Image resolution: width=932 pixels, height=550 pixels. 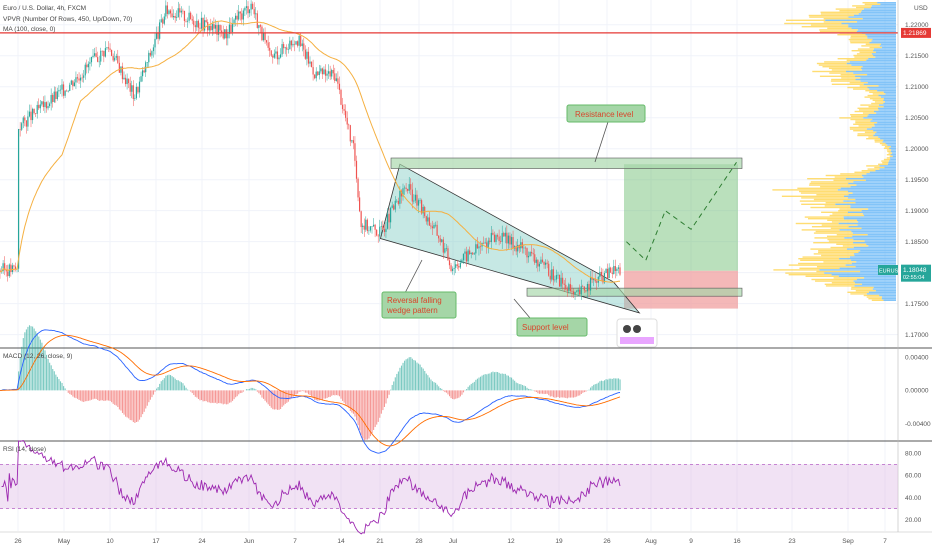 I want to click on support-callout: Support level, so click(x=550, y=317).